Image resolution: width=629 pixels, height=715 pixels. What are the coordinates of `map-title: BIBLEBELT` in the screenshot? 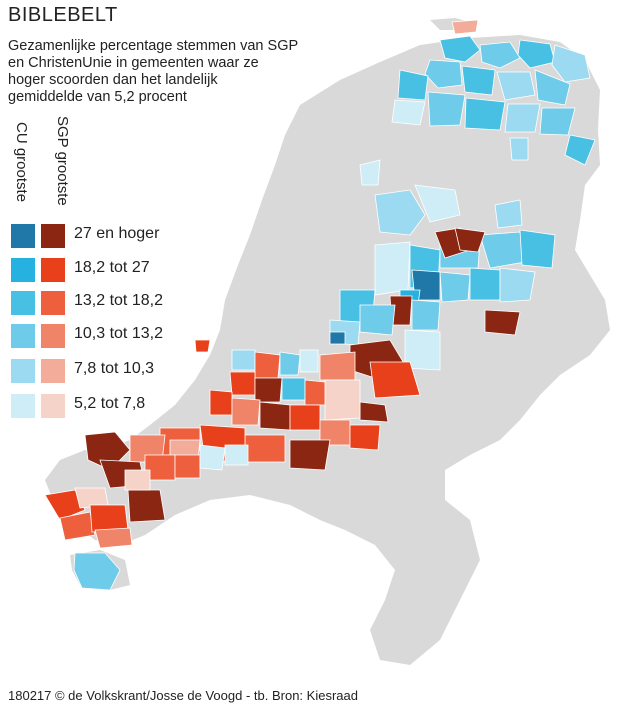 It's located at (63, 15).